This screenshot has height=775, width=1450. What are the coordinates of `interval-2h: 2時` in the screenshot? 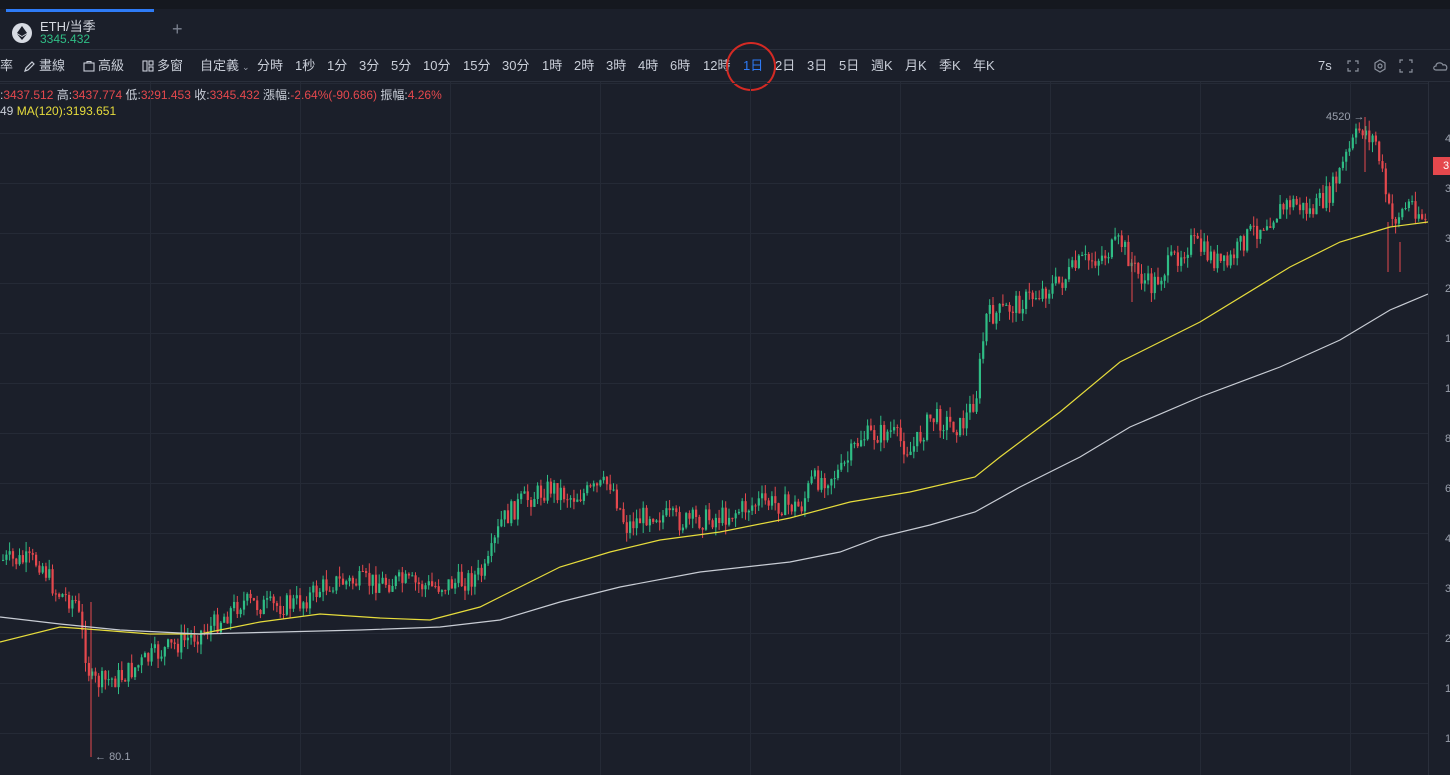 It's located at (584, 65).